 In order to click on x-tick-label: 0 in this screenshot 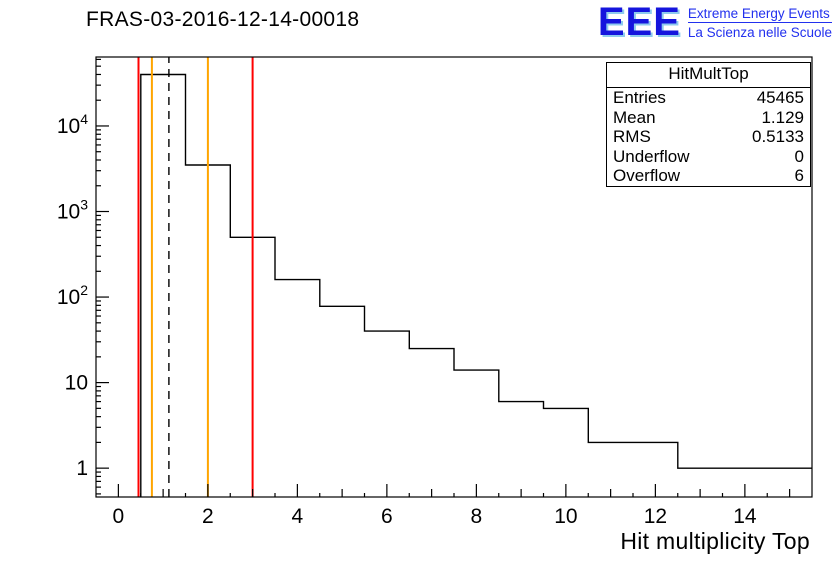, I will do `click(119, 516)`.